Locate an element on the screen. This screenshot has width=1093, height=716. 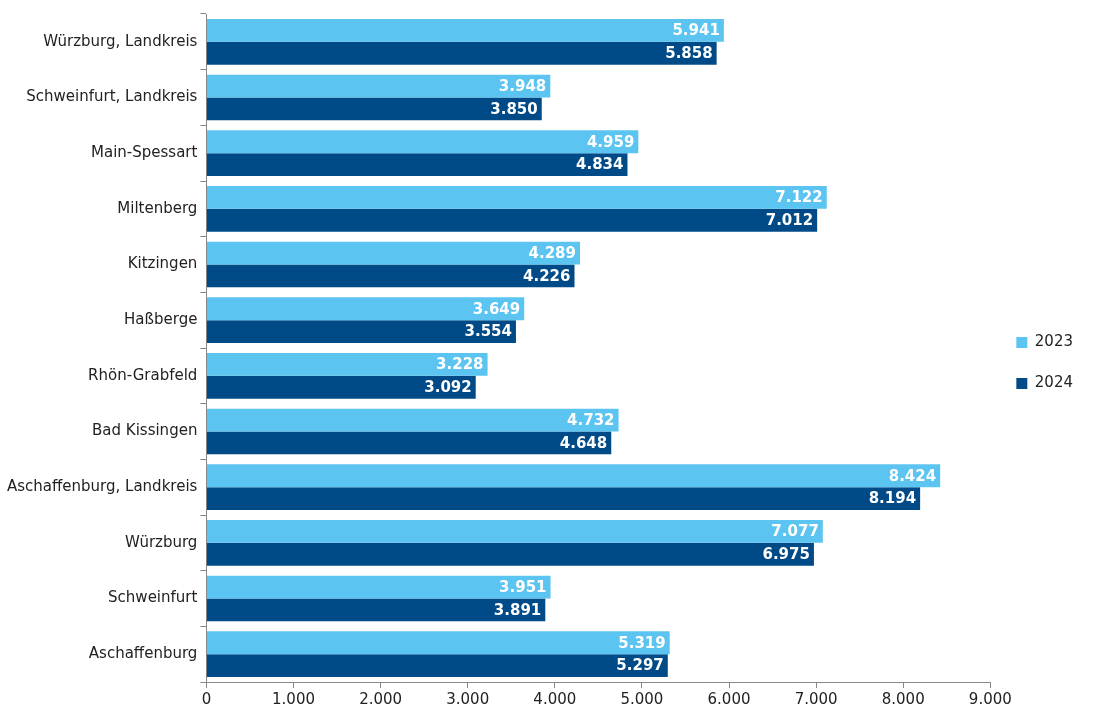
data-label: 5.858 is located at coordinates (689, 53).